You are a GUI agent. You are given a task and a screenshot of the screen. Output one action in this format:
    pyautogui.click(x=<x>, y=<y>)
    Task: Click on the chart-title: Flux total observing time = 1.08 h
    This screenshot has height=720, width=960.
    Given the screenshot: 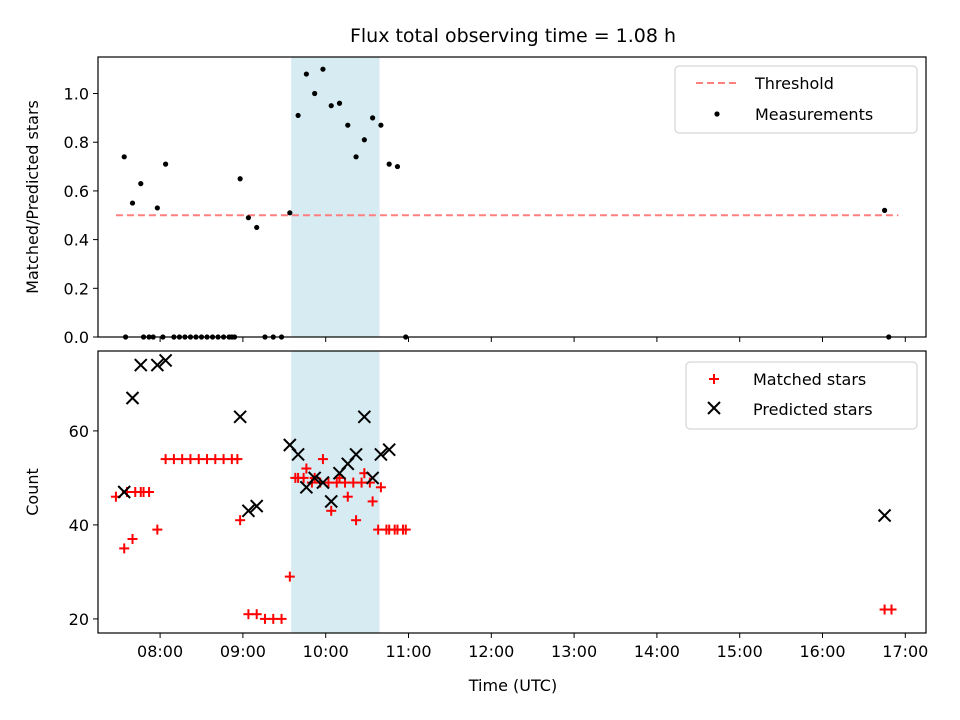 What is the action you would take?
    pyautogui.click(x=513, y=36)
    